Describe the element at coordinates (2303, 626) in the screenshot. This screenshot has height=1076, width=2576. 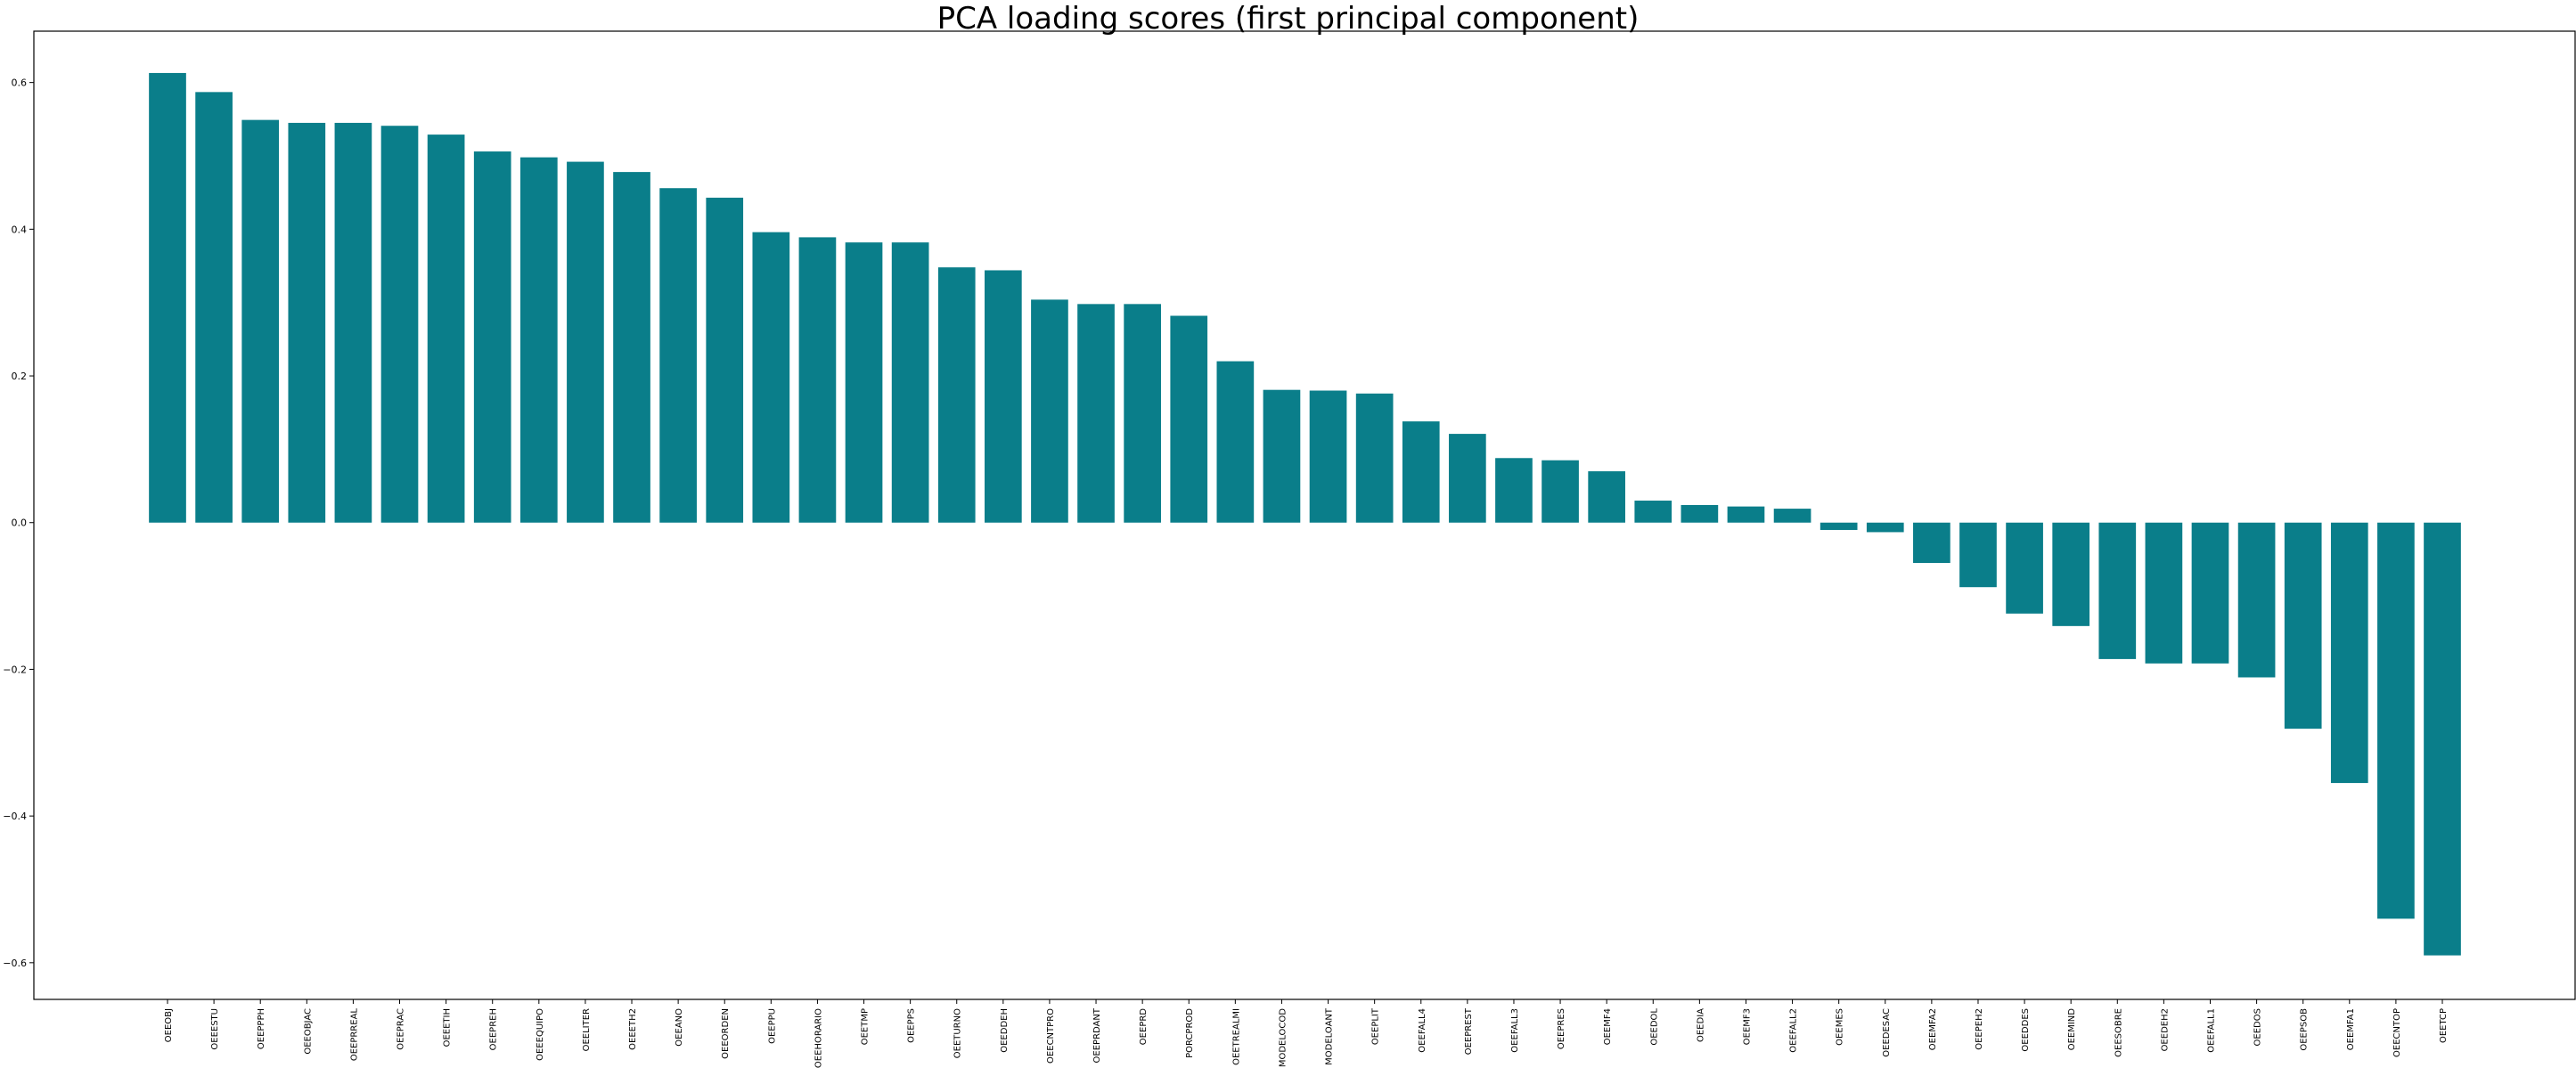
I see `bar-oeepsob` at that location.